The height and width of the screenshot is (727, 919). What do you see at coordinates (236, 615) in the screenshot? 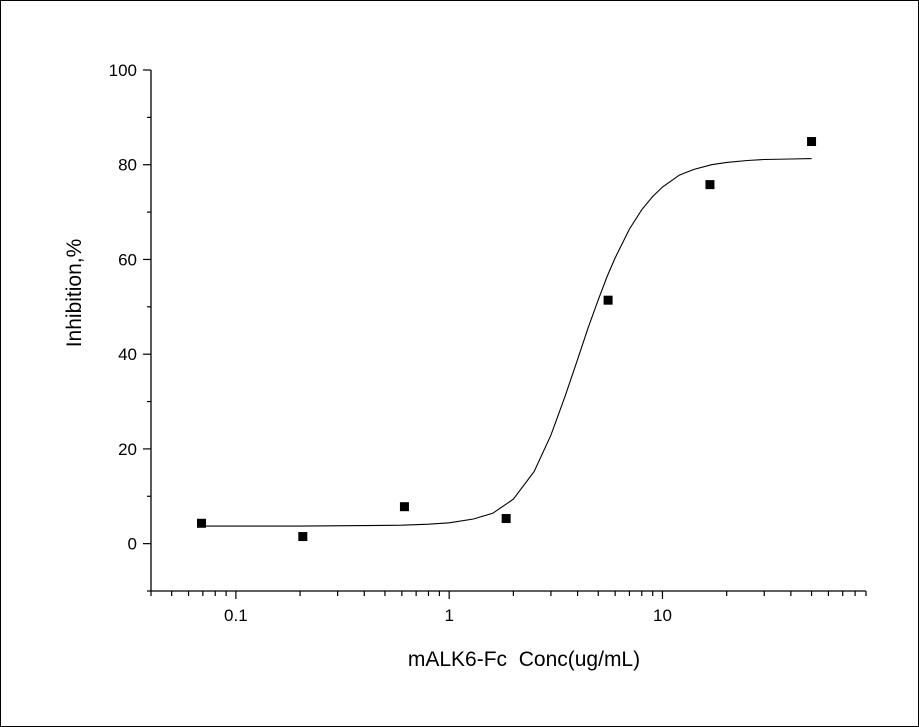
I see `x-tick-label: 0.1` at bounding box center [236, 615].